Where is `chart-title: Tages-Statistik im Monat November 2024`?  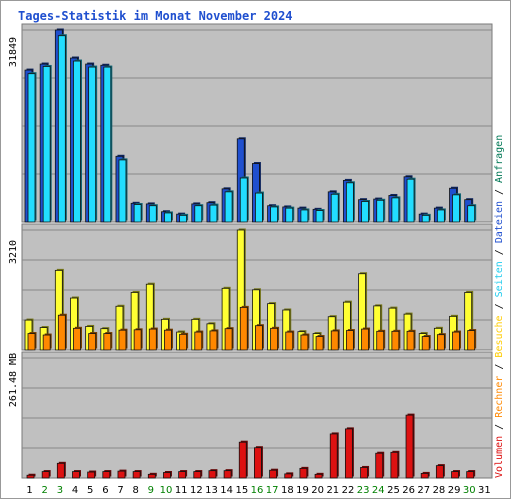
chart-title: Tages-Statistik im Monat November 2024 is located at coordinates (155, 16).